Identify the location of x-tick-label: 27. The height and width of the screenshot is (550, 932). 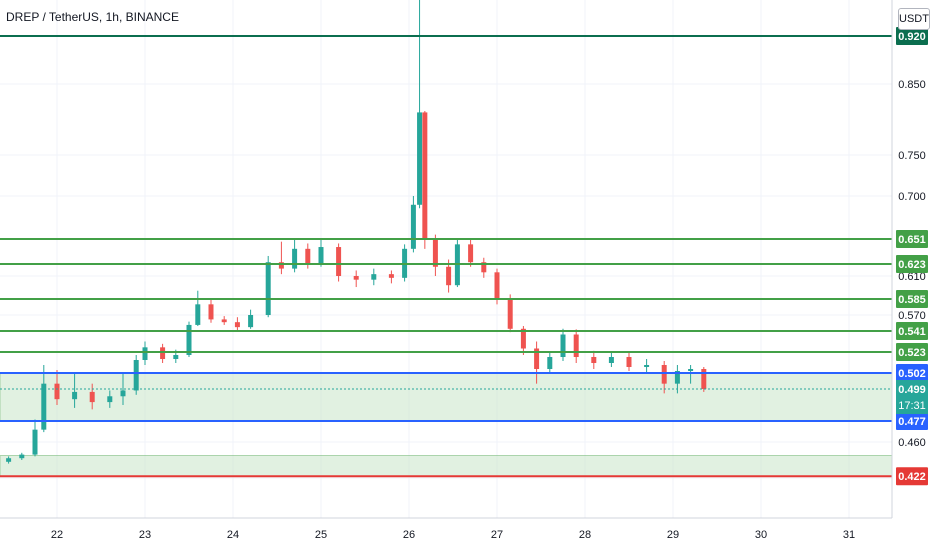
(497, 535).